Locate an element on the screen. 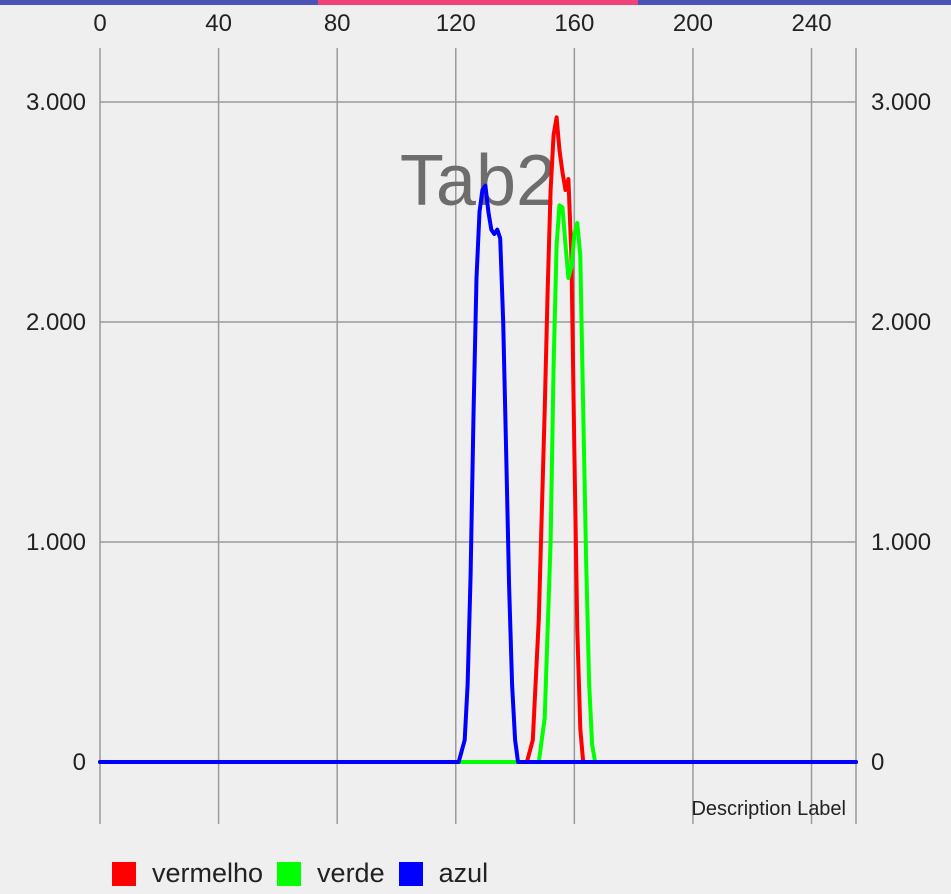  y-right-tick-label-0: 0 is located at coordinates (877, 762).